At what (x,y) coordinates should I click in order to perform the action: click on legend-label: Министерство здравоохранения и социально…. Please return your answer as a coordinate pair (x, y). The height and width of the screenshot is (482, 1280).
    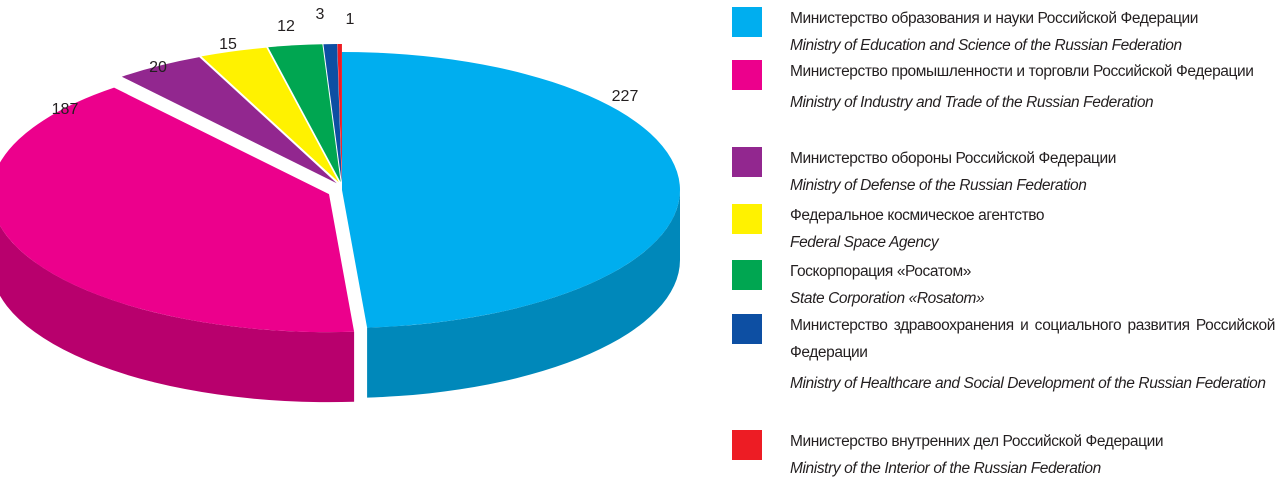
    Looking at the image, I should click on (1032, 339).